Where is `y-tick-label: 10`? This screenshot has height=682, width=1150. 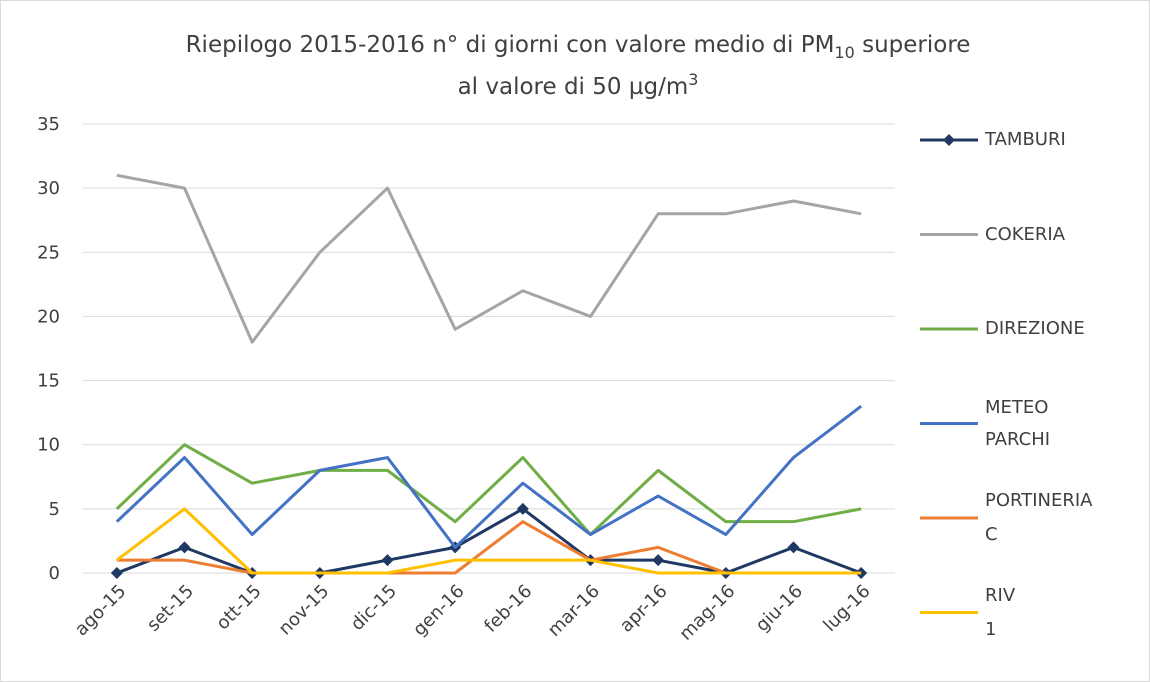
y-tick-label: 10 is located at coordinates (48, 445).